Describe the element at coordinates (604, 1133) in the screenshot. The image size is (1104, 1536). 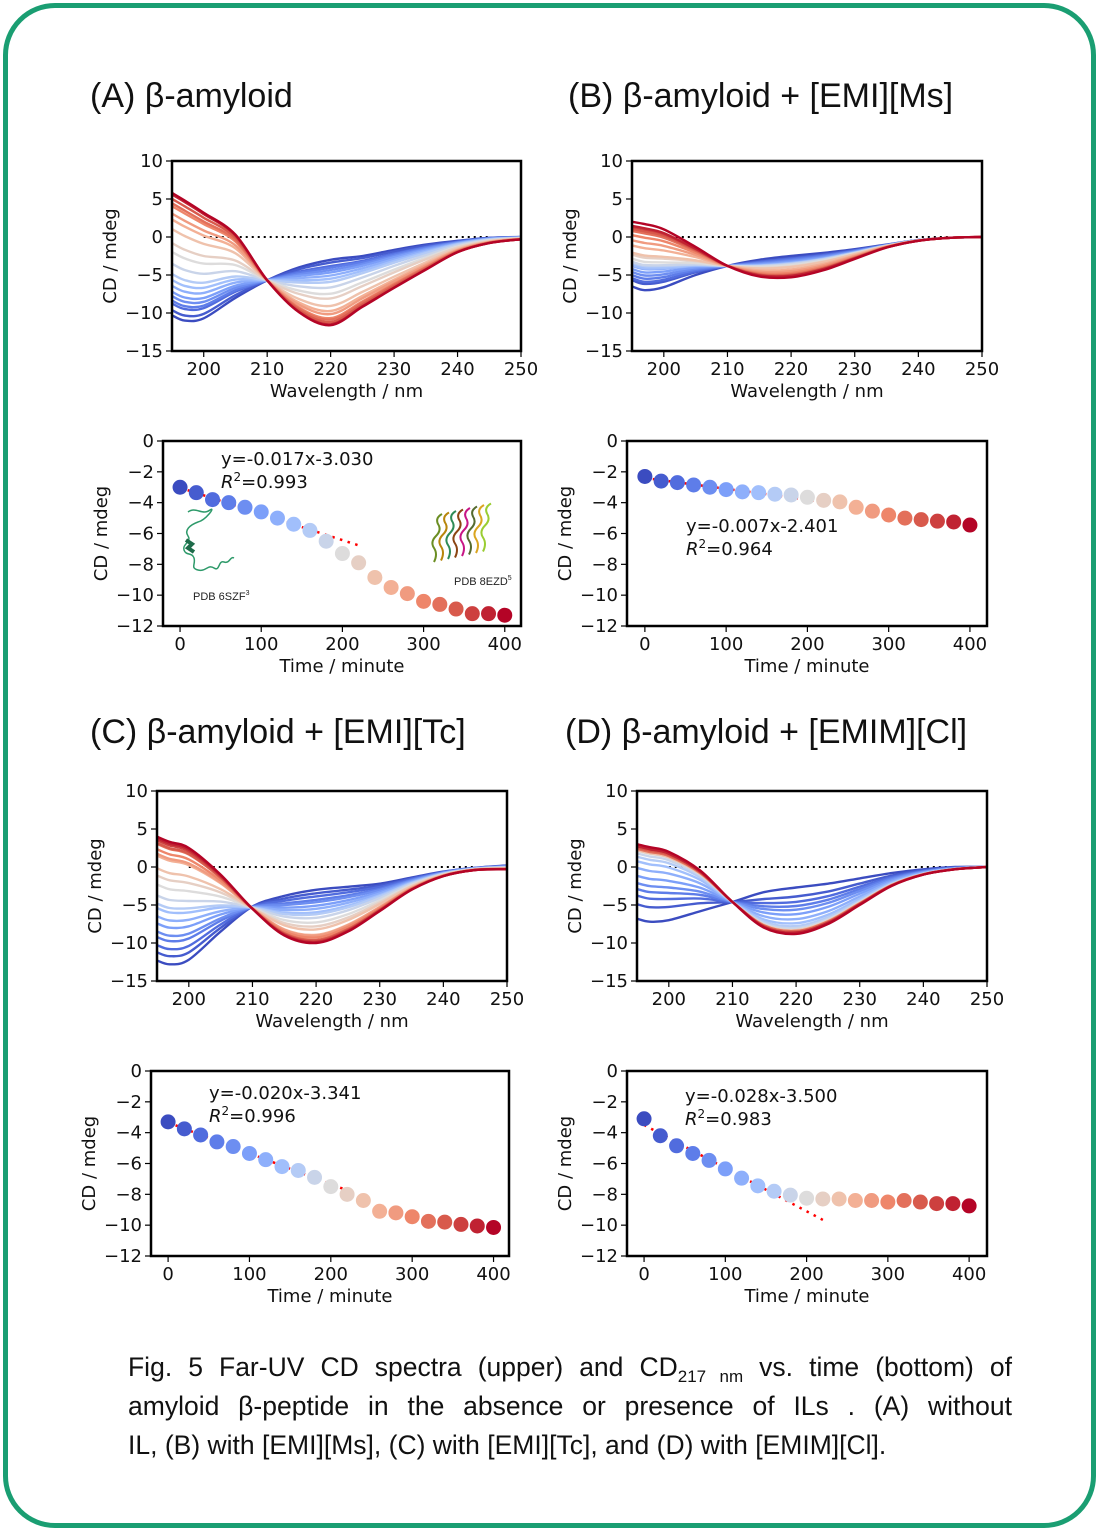
I see `y-tick-label: −4` at that location.